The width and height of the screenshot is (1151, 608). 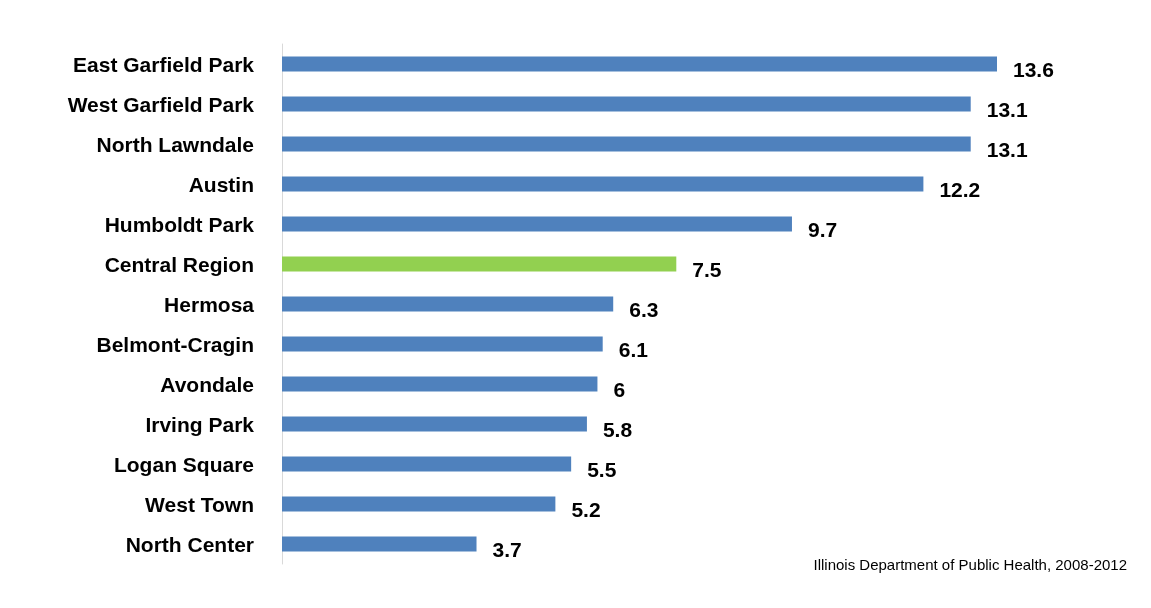 I want to click on y-tick-label: Humboldt Park, so click(x=179, y=224).